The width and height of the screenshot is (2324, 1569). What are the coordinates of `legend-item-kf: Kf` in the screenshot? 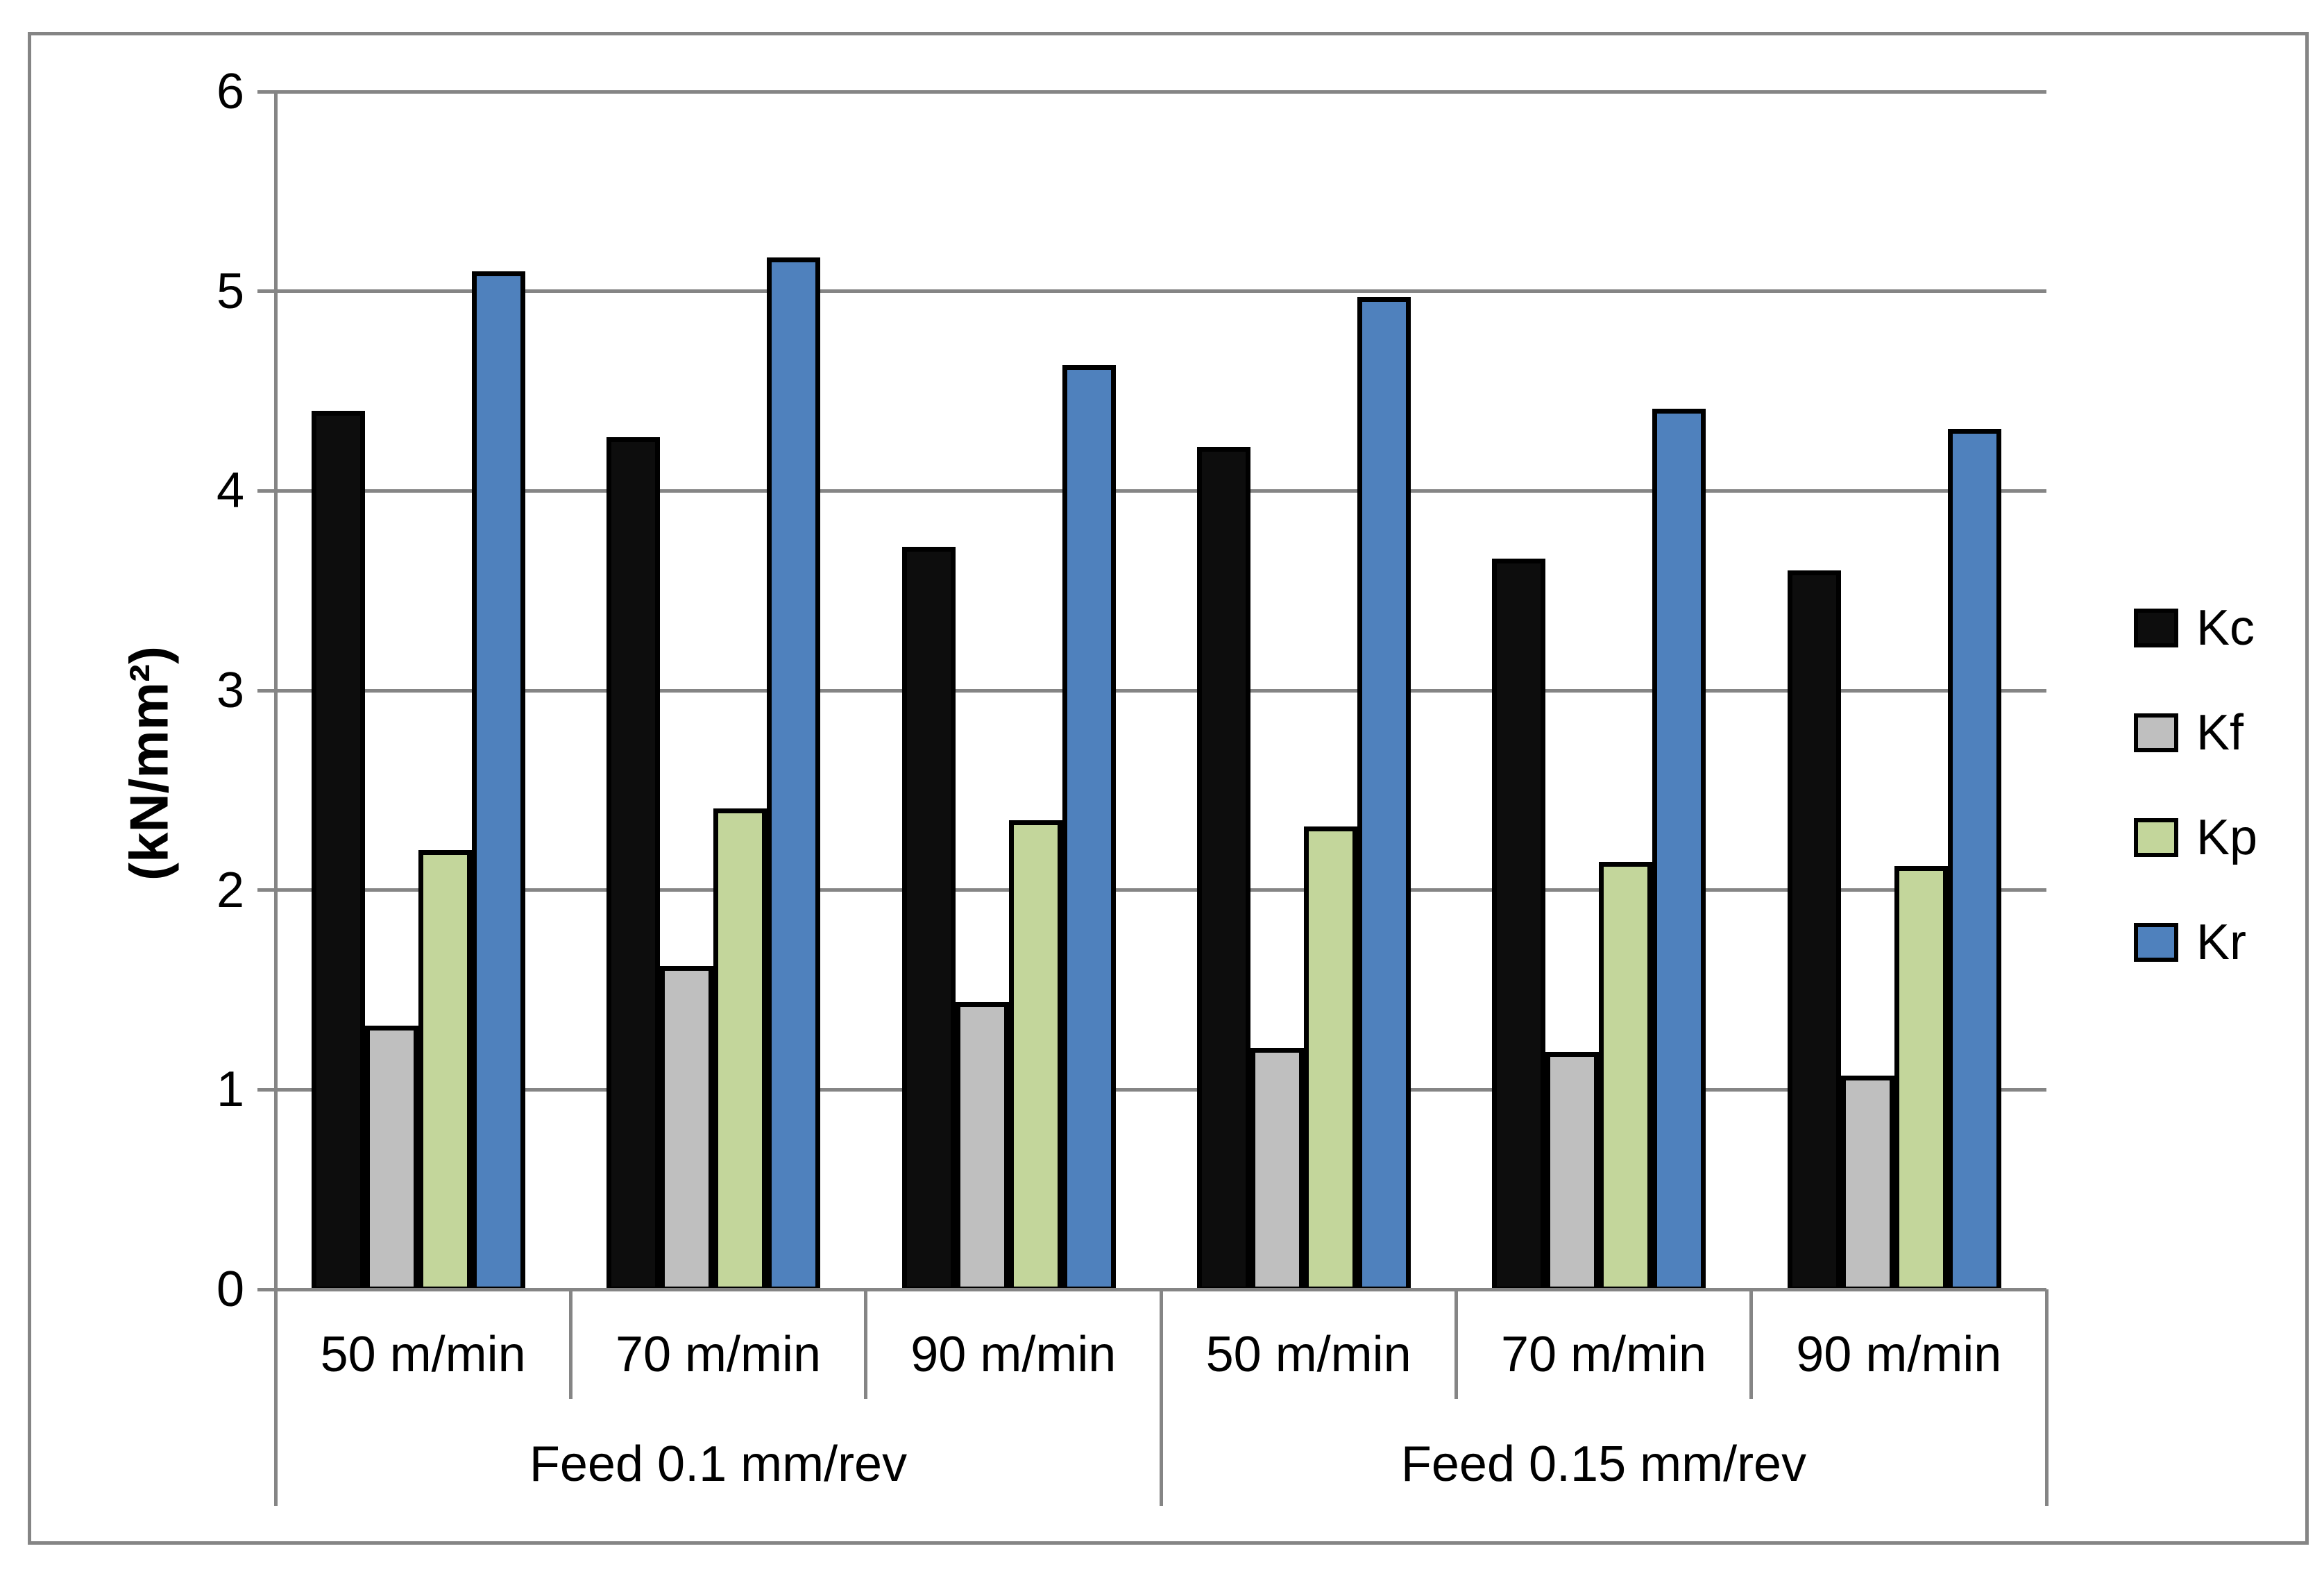 It's located at (2189, 733).